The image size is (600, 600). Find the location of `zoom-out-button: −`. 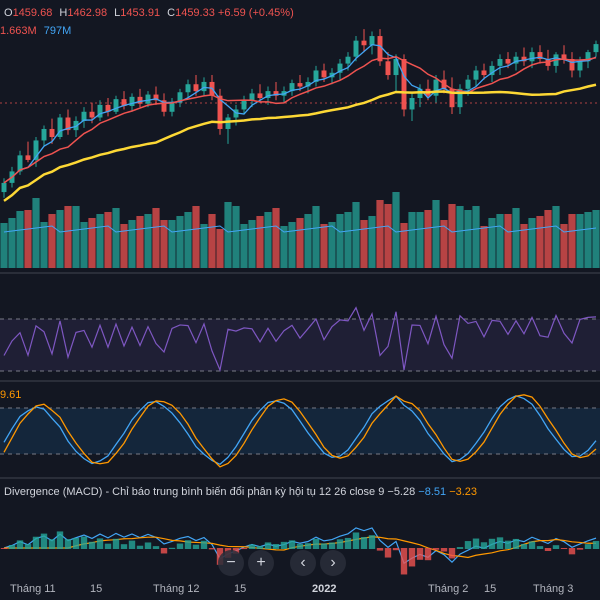

zoom-out-button: − is located at coordinates (231, 563).